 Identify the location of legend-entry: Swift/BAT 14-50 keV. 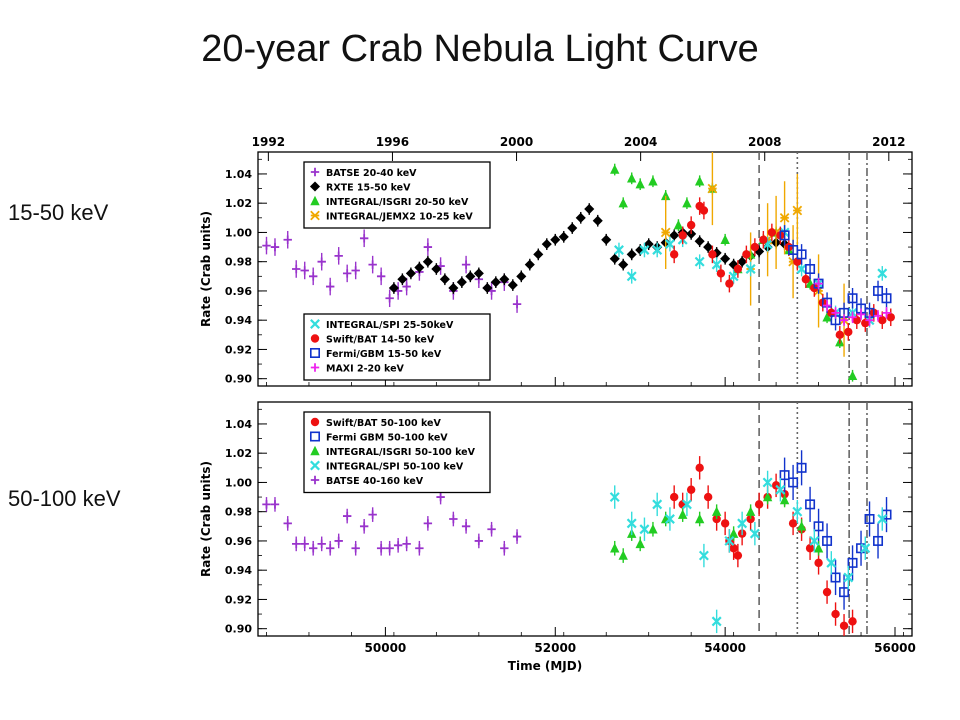
(380, 340).